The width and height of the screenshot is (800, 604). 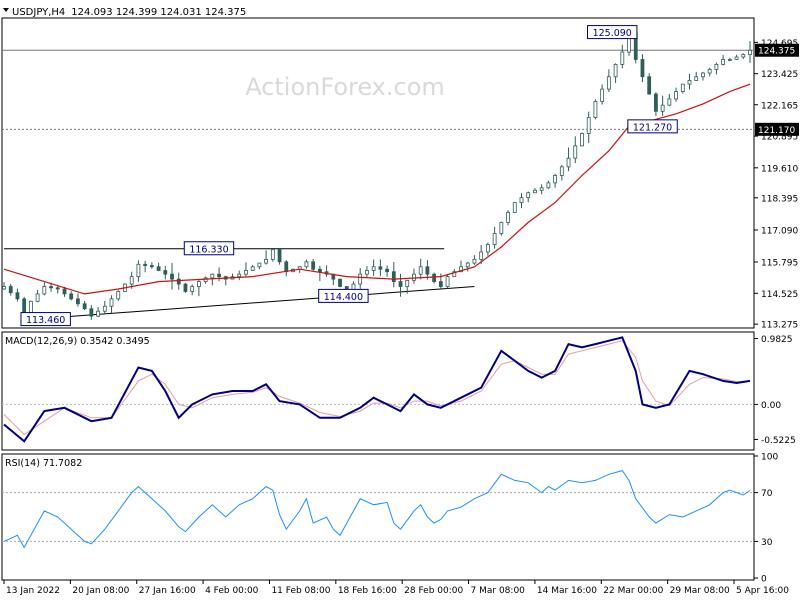 I want to click on price-label: 113.460, so click(x=45, y=320).